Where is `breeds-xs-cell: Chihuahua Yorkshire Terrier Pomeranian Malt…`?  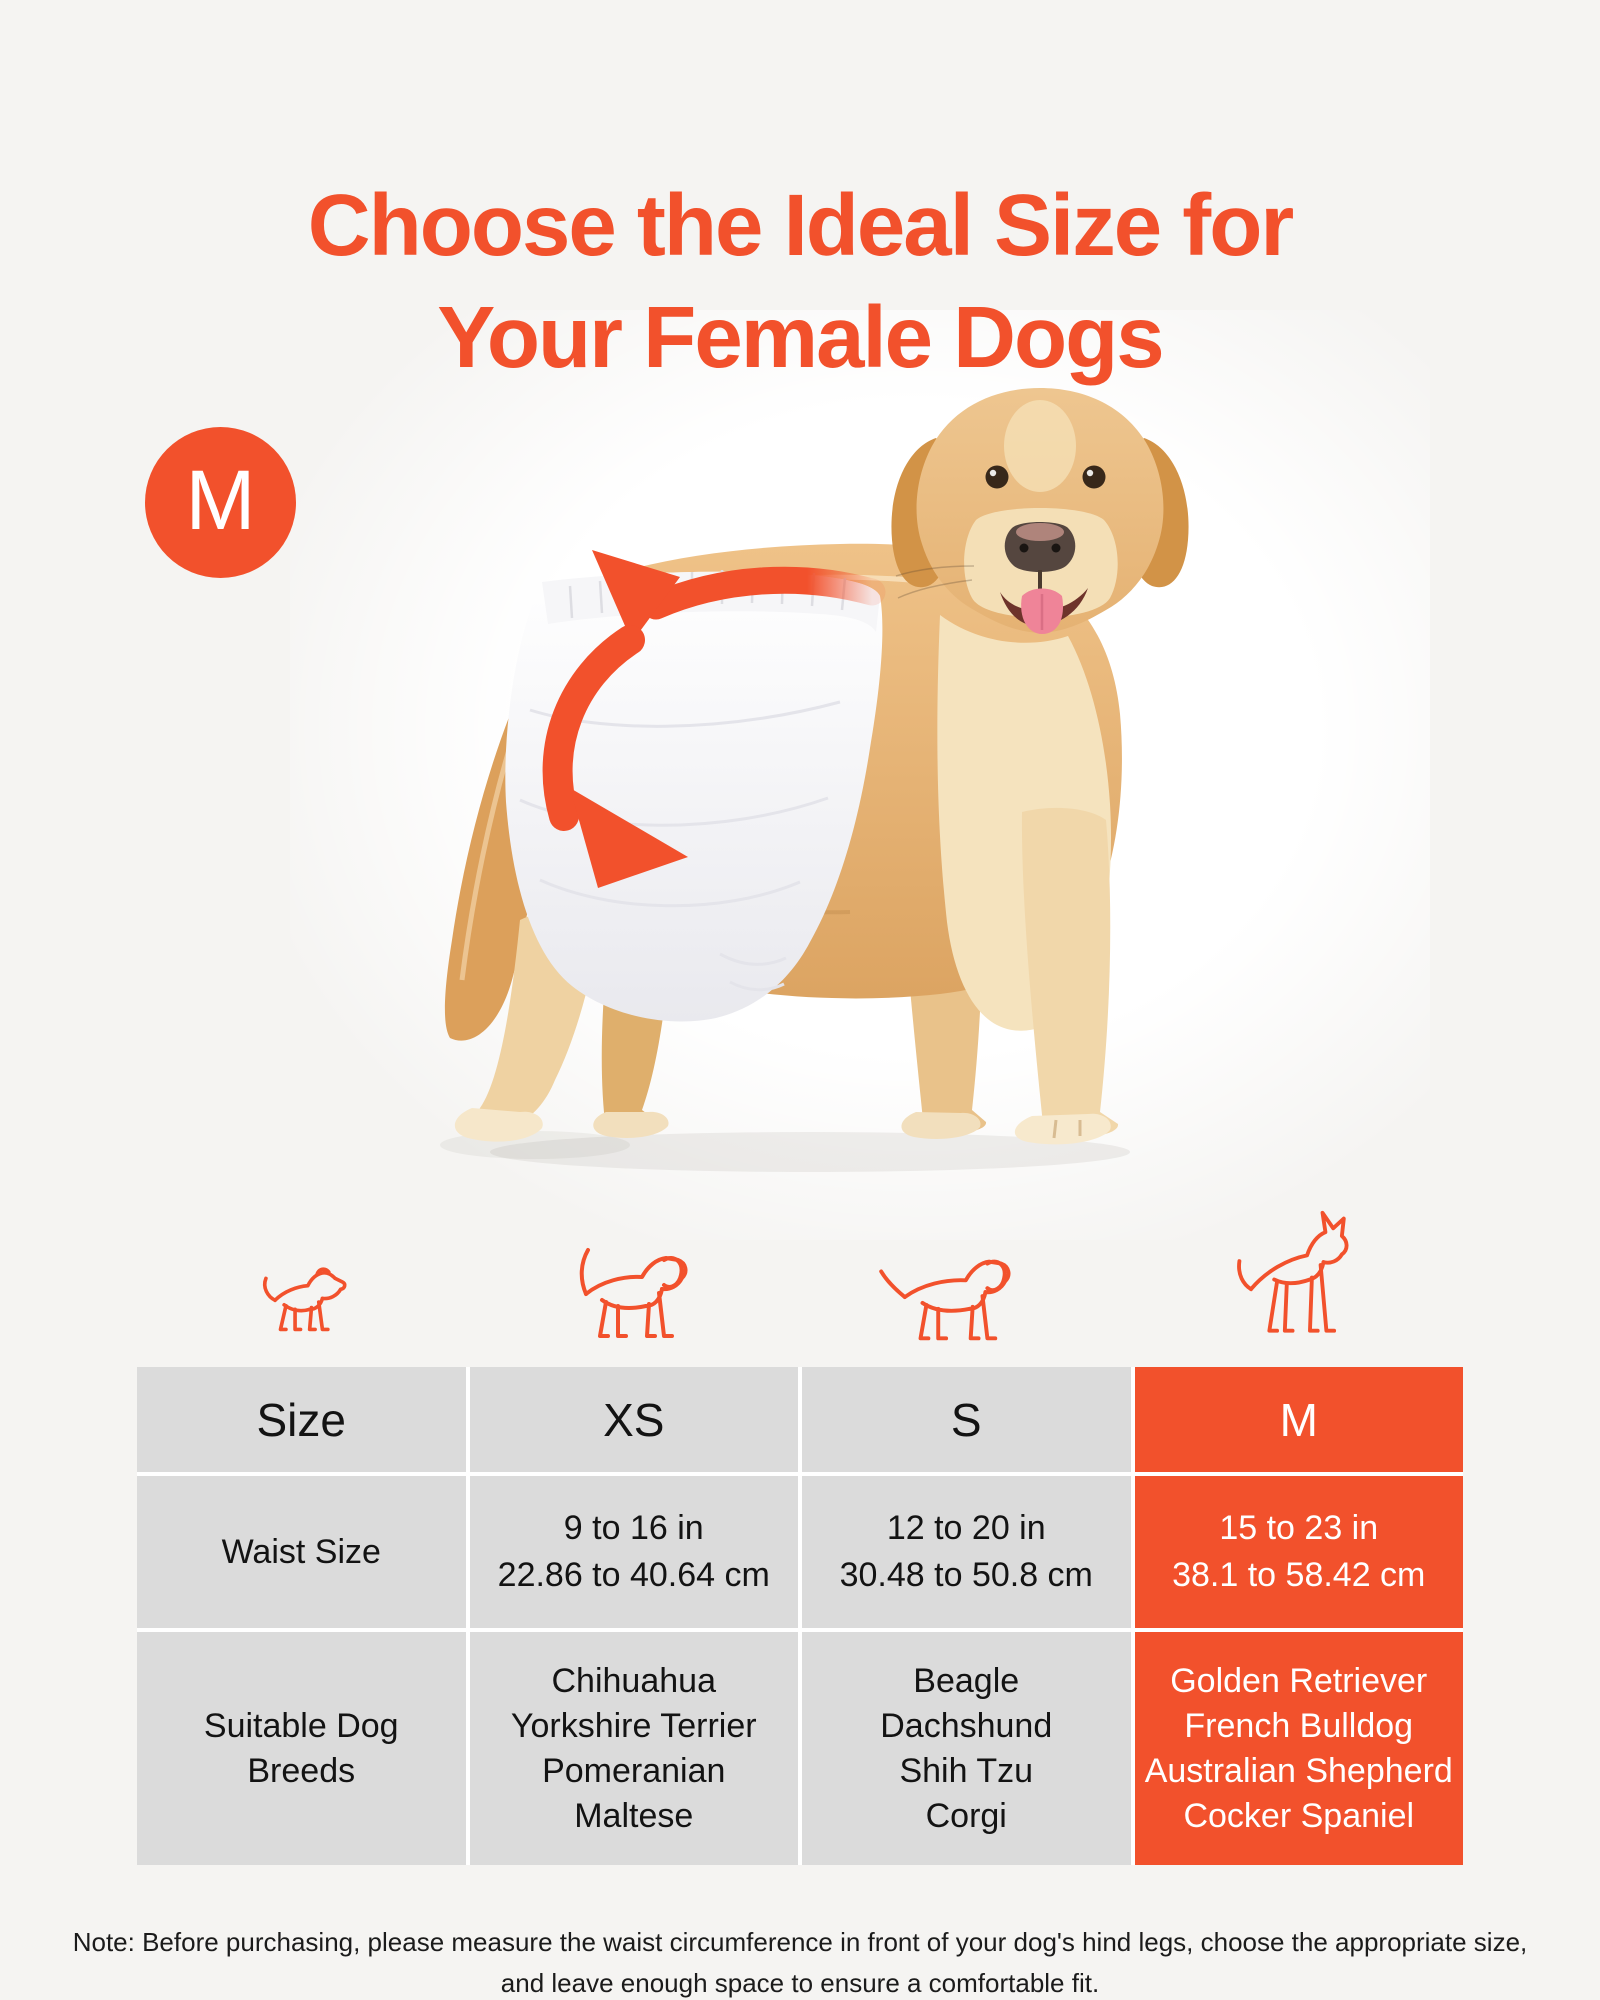 breeds-xs-cell: Chihuahua Yorkshire Terrier Pomeranian Malt… is located at coordinates (633, 1748).